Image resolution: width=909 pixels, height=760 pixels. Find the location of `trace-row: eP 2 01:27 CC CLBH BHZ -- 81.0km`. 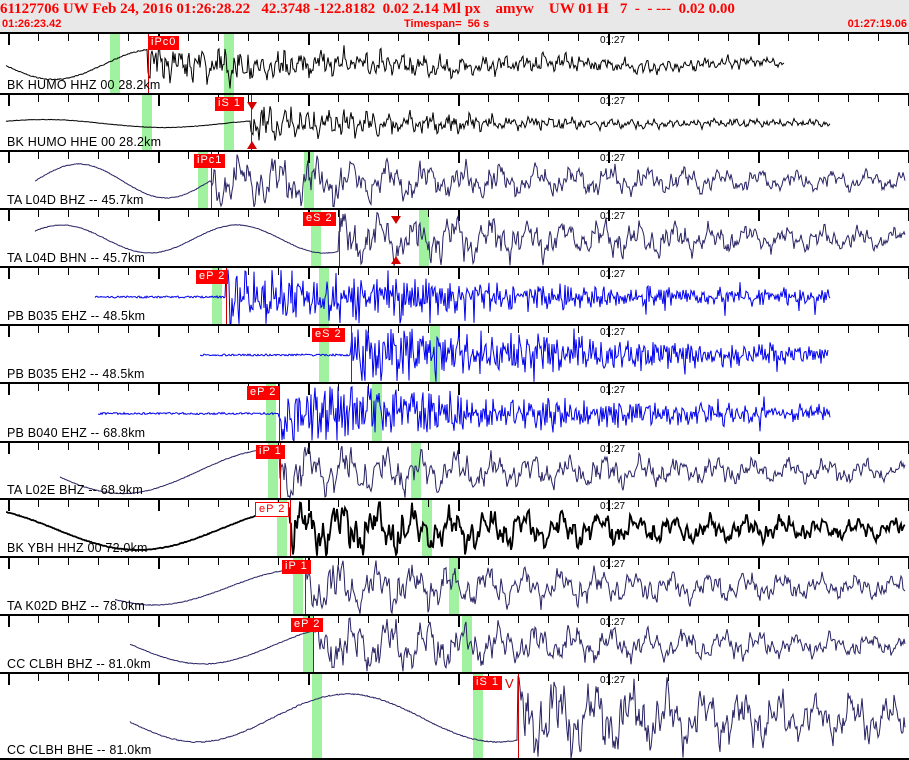

trace-row: eP 2 01:27 CC CLBH BHZ -- 81.0km is located at coordinates (454, 643).